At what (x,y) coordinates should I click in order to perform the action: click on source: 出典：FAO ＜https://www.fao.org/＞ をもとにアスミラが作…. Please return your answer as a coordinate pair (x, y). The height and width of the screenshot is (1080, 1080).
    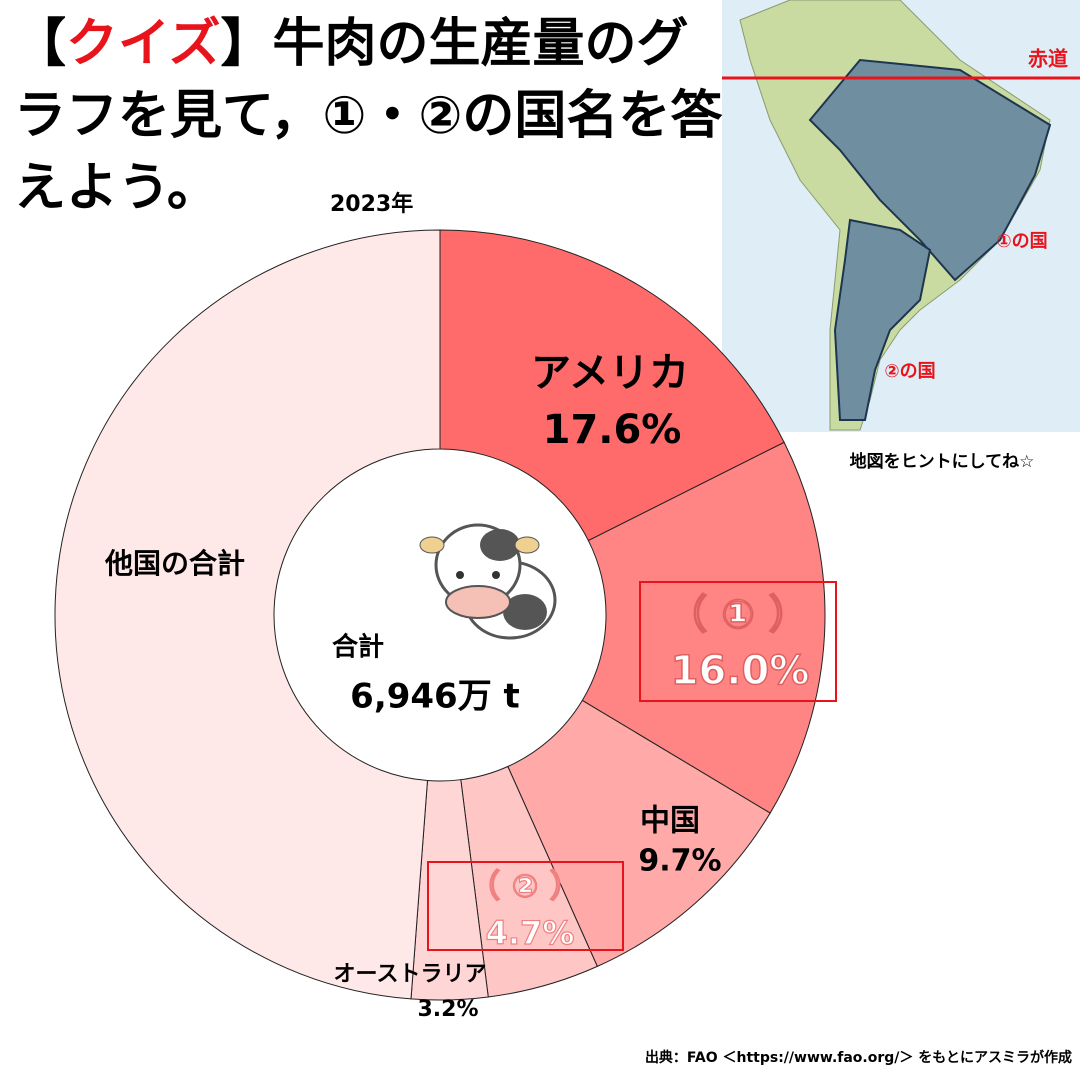
    Looking at the image, I should click on (858, 1057).